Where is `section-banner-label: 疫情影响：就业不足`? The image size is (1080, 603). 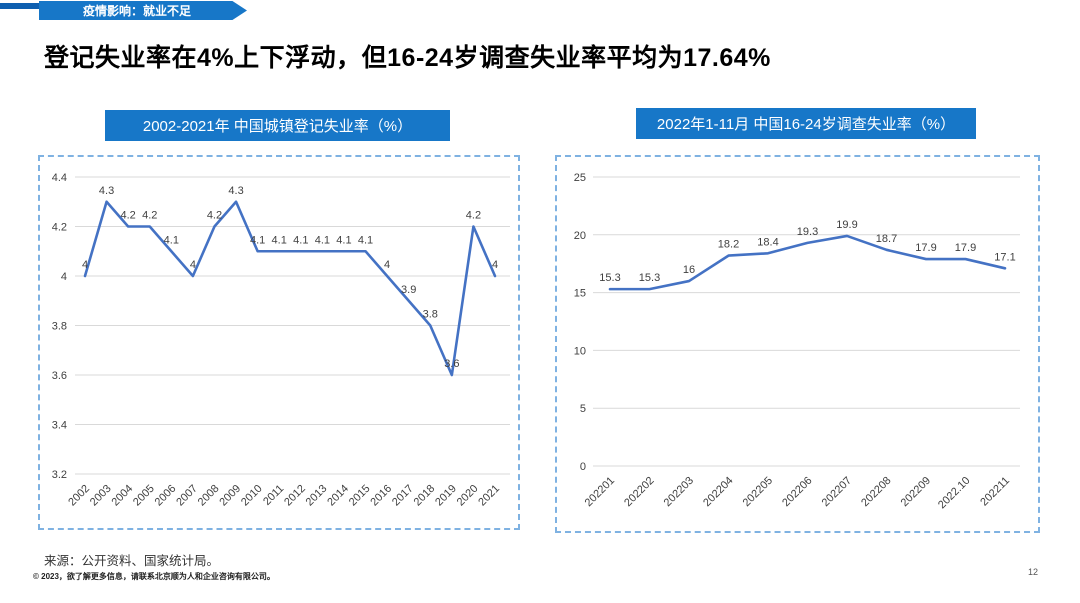 section-banner-label: 疫情影响：就业不足 is located at coordinates (136, 11).